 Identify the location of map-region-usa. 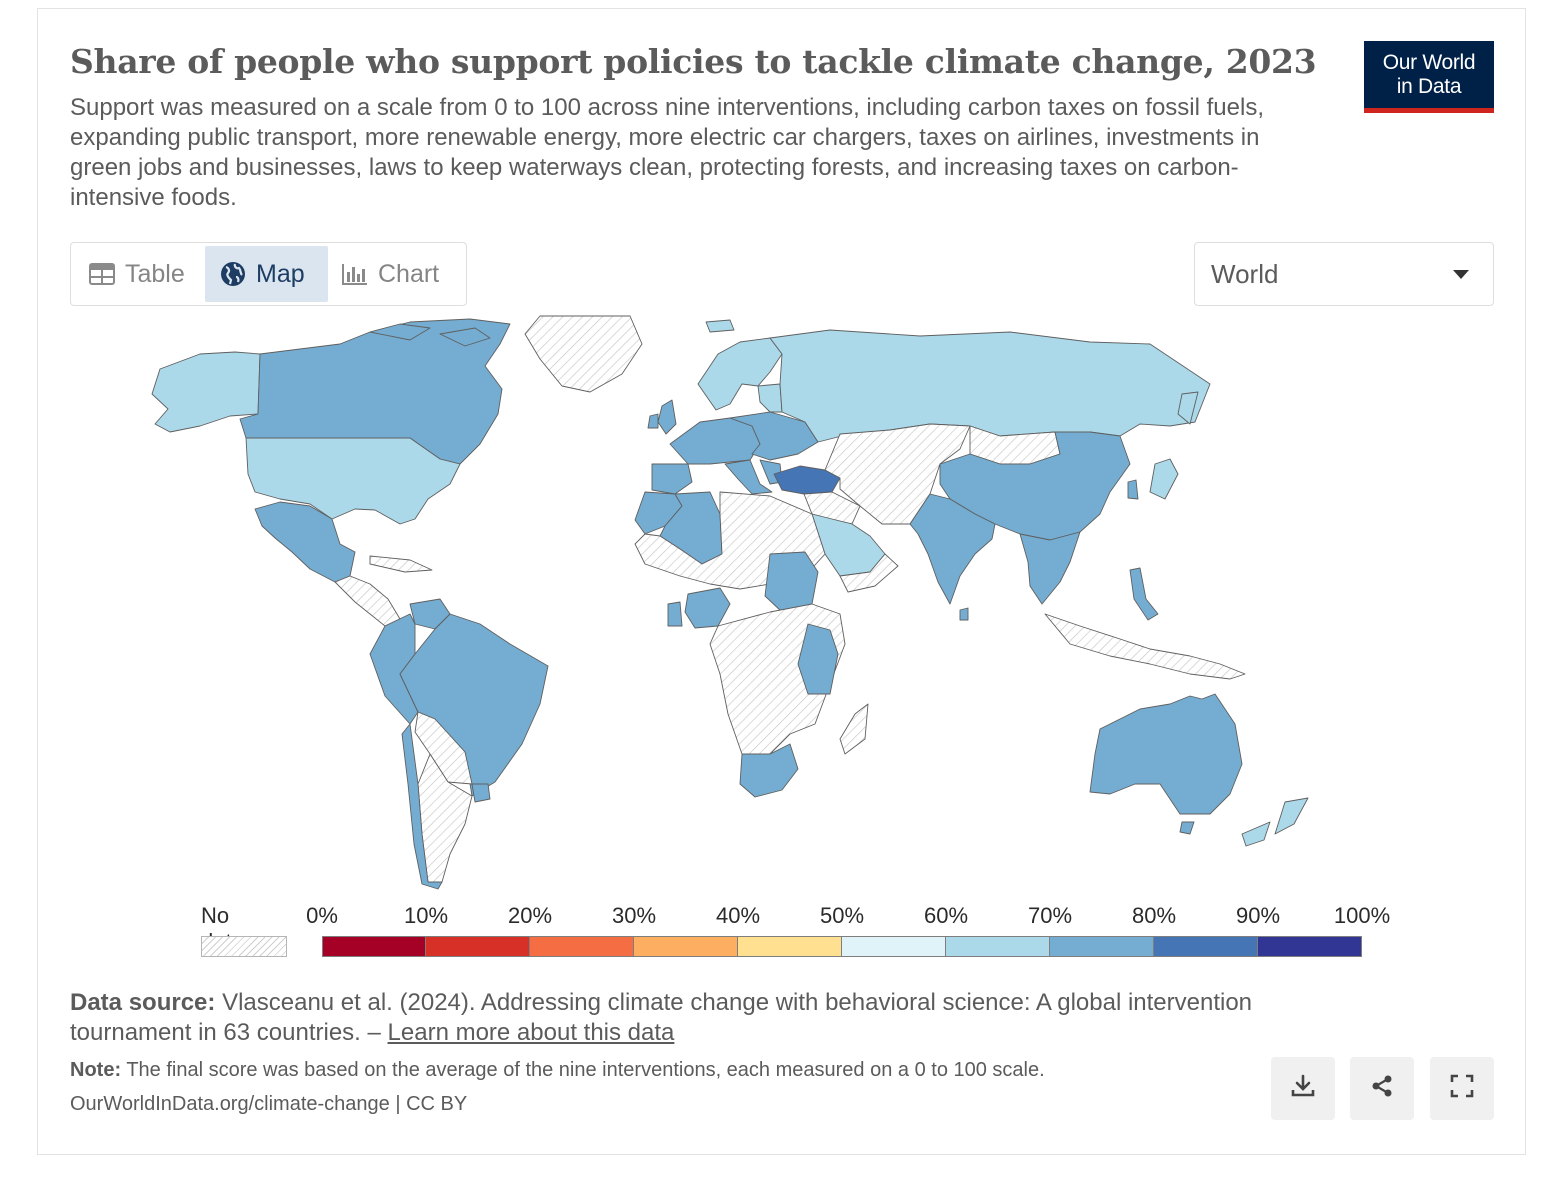
(353, 481).